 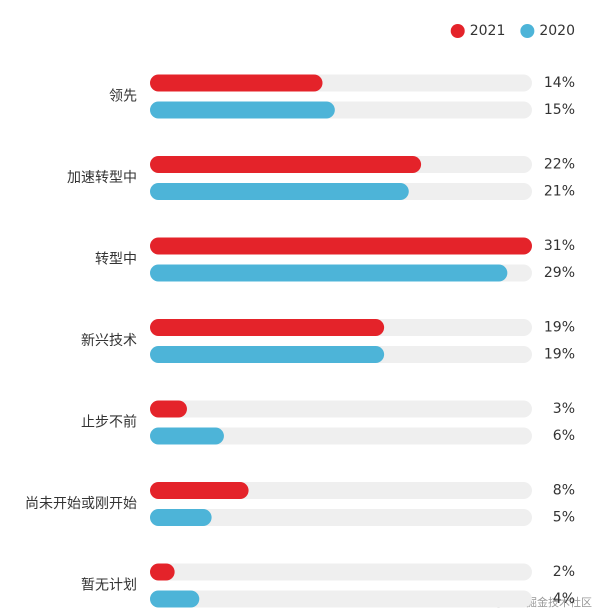 What do you see at coordinates (557, 31) in the screenshot?
I see `legend-label: 2020` at bounding box center [557, 31].